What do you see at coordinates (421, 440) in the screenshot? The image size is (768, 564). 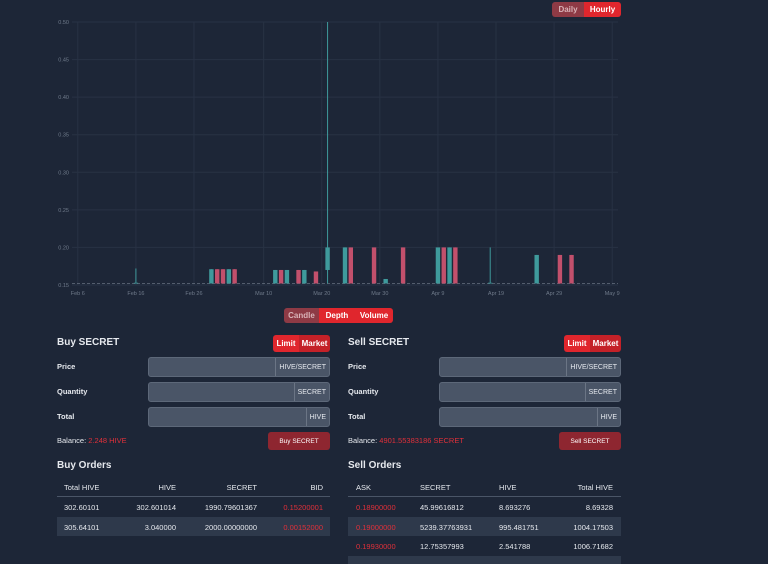 I see `balance-value: 4901.55383186 SECRET` at bounding box center [421, 440].